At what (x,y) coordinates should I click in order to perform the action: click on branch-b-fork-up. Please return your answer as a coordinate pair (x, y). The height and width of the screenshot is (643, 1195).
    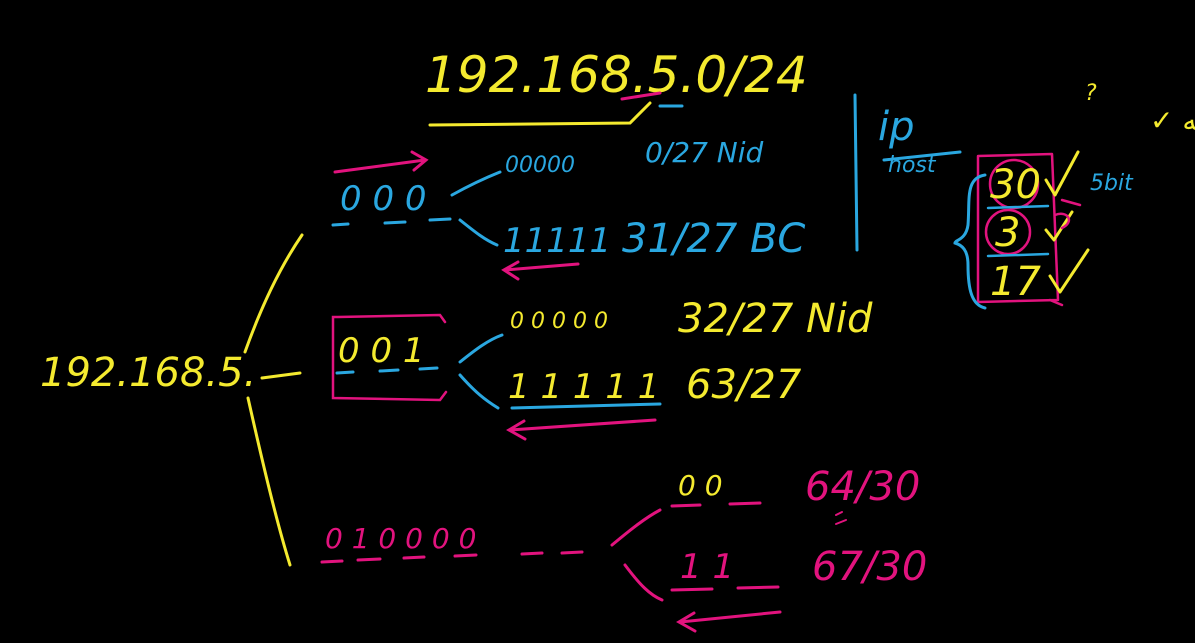
    Looking at the image, I should click on (481, 348).